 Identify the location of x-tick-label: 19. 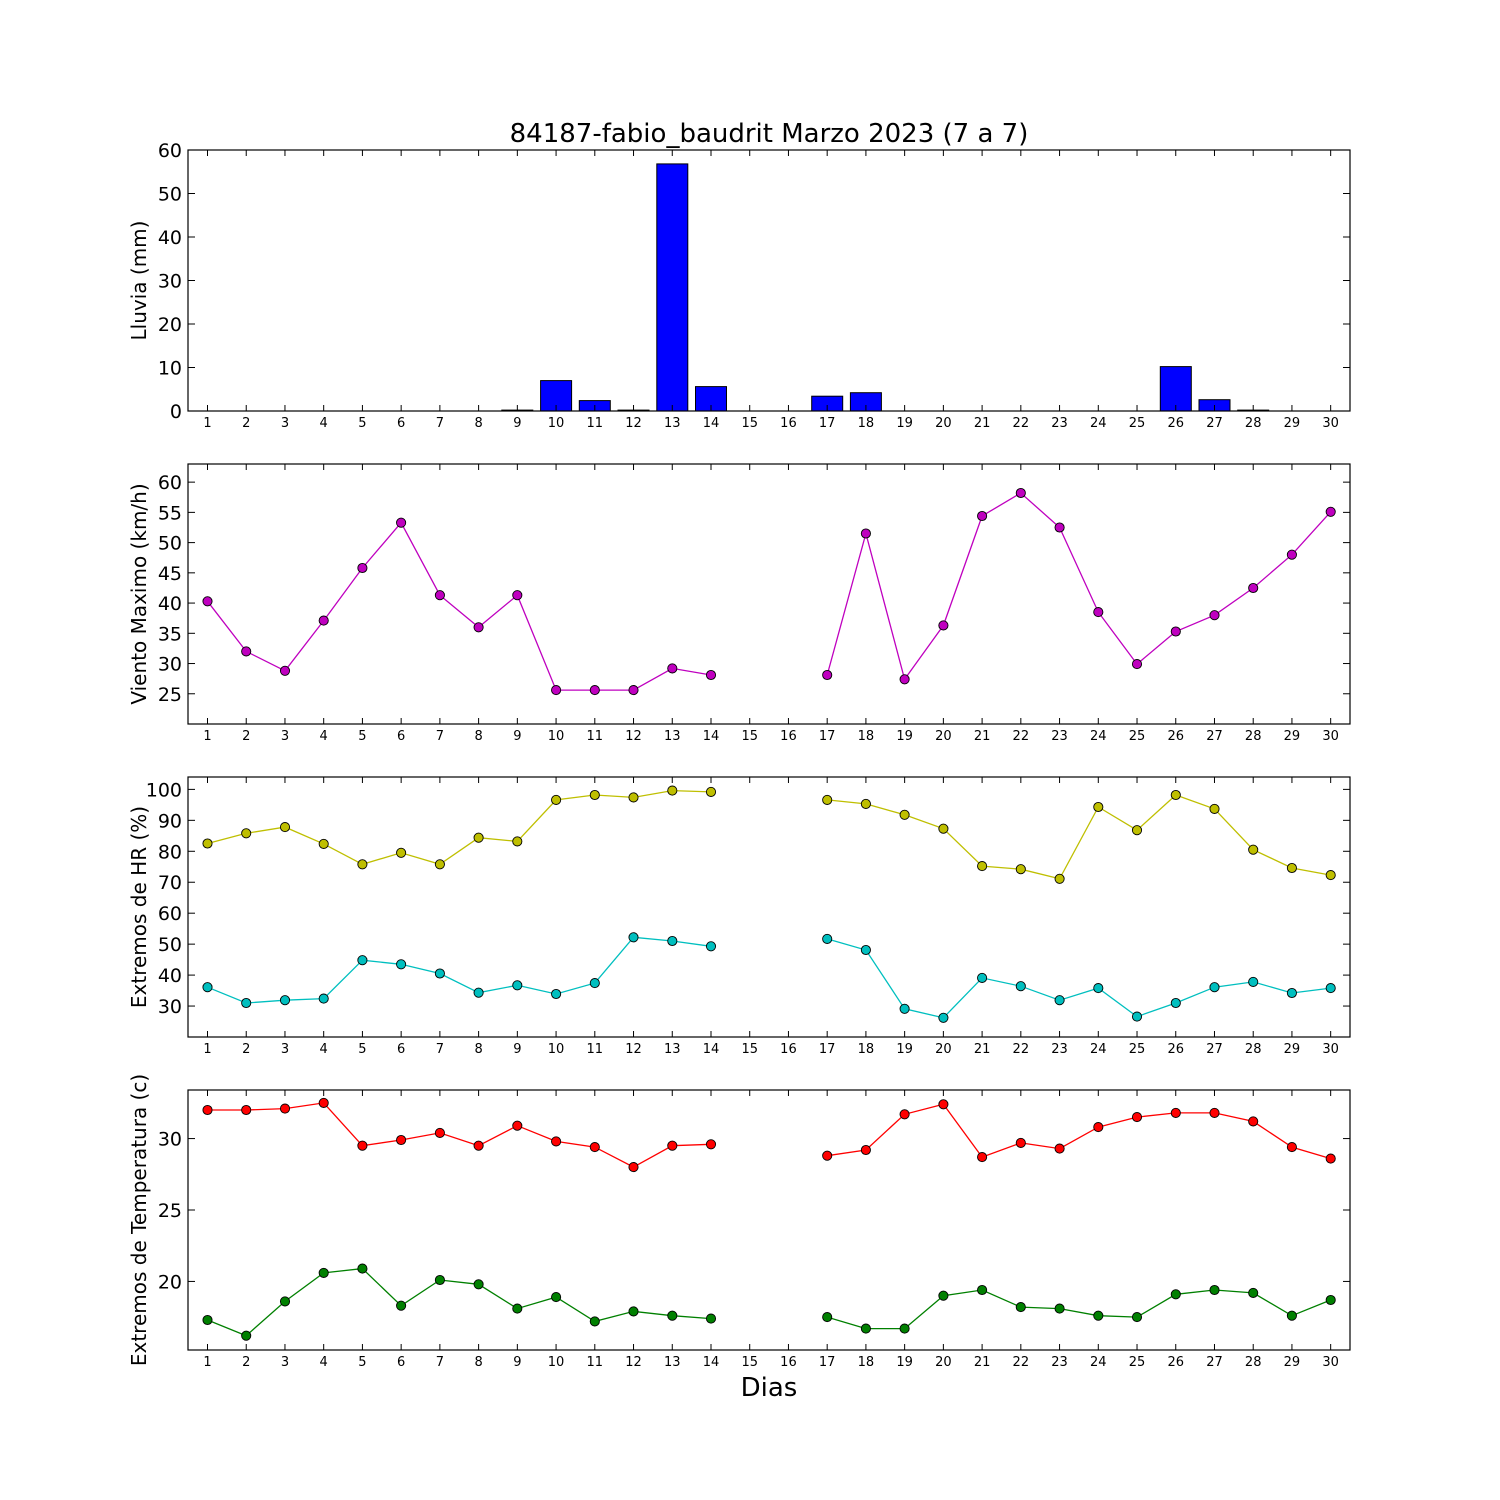
(904, 423).